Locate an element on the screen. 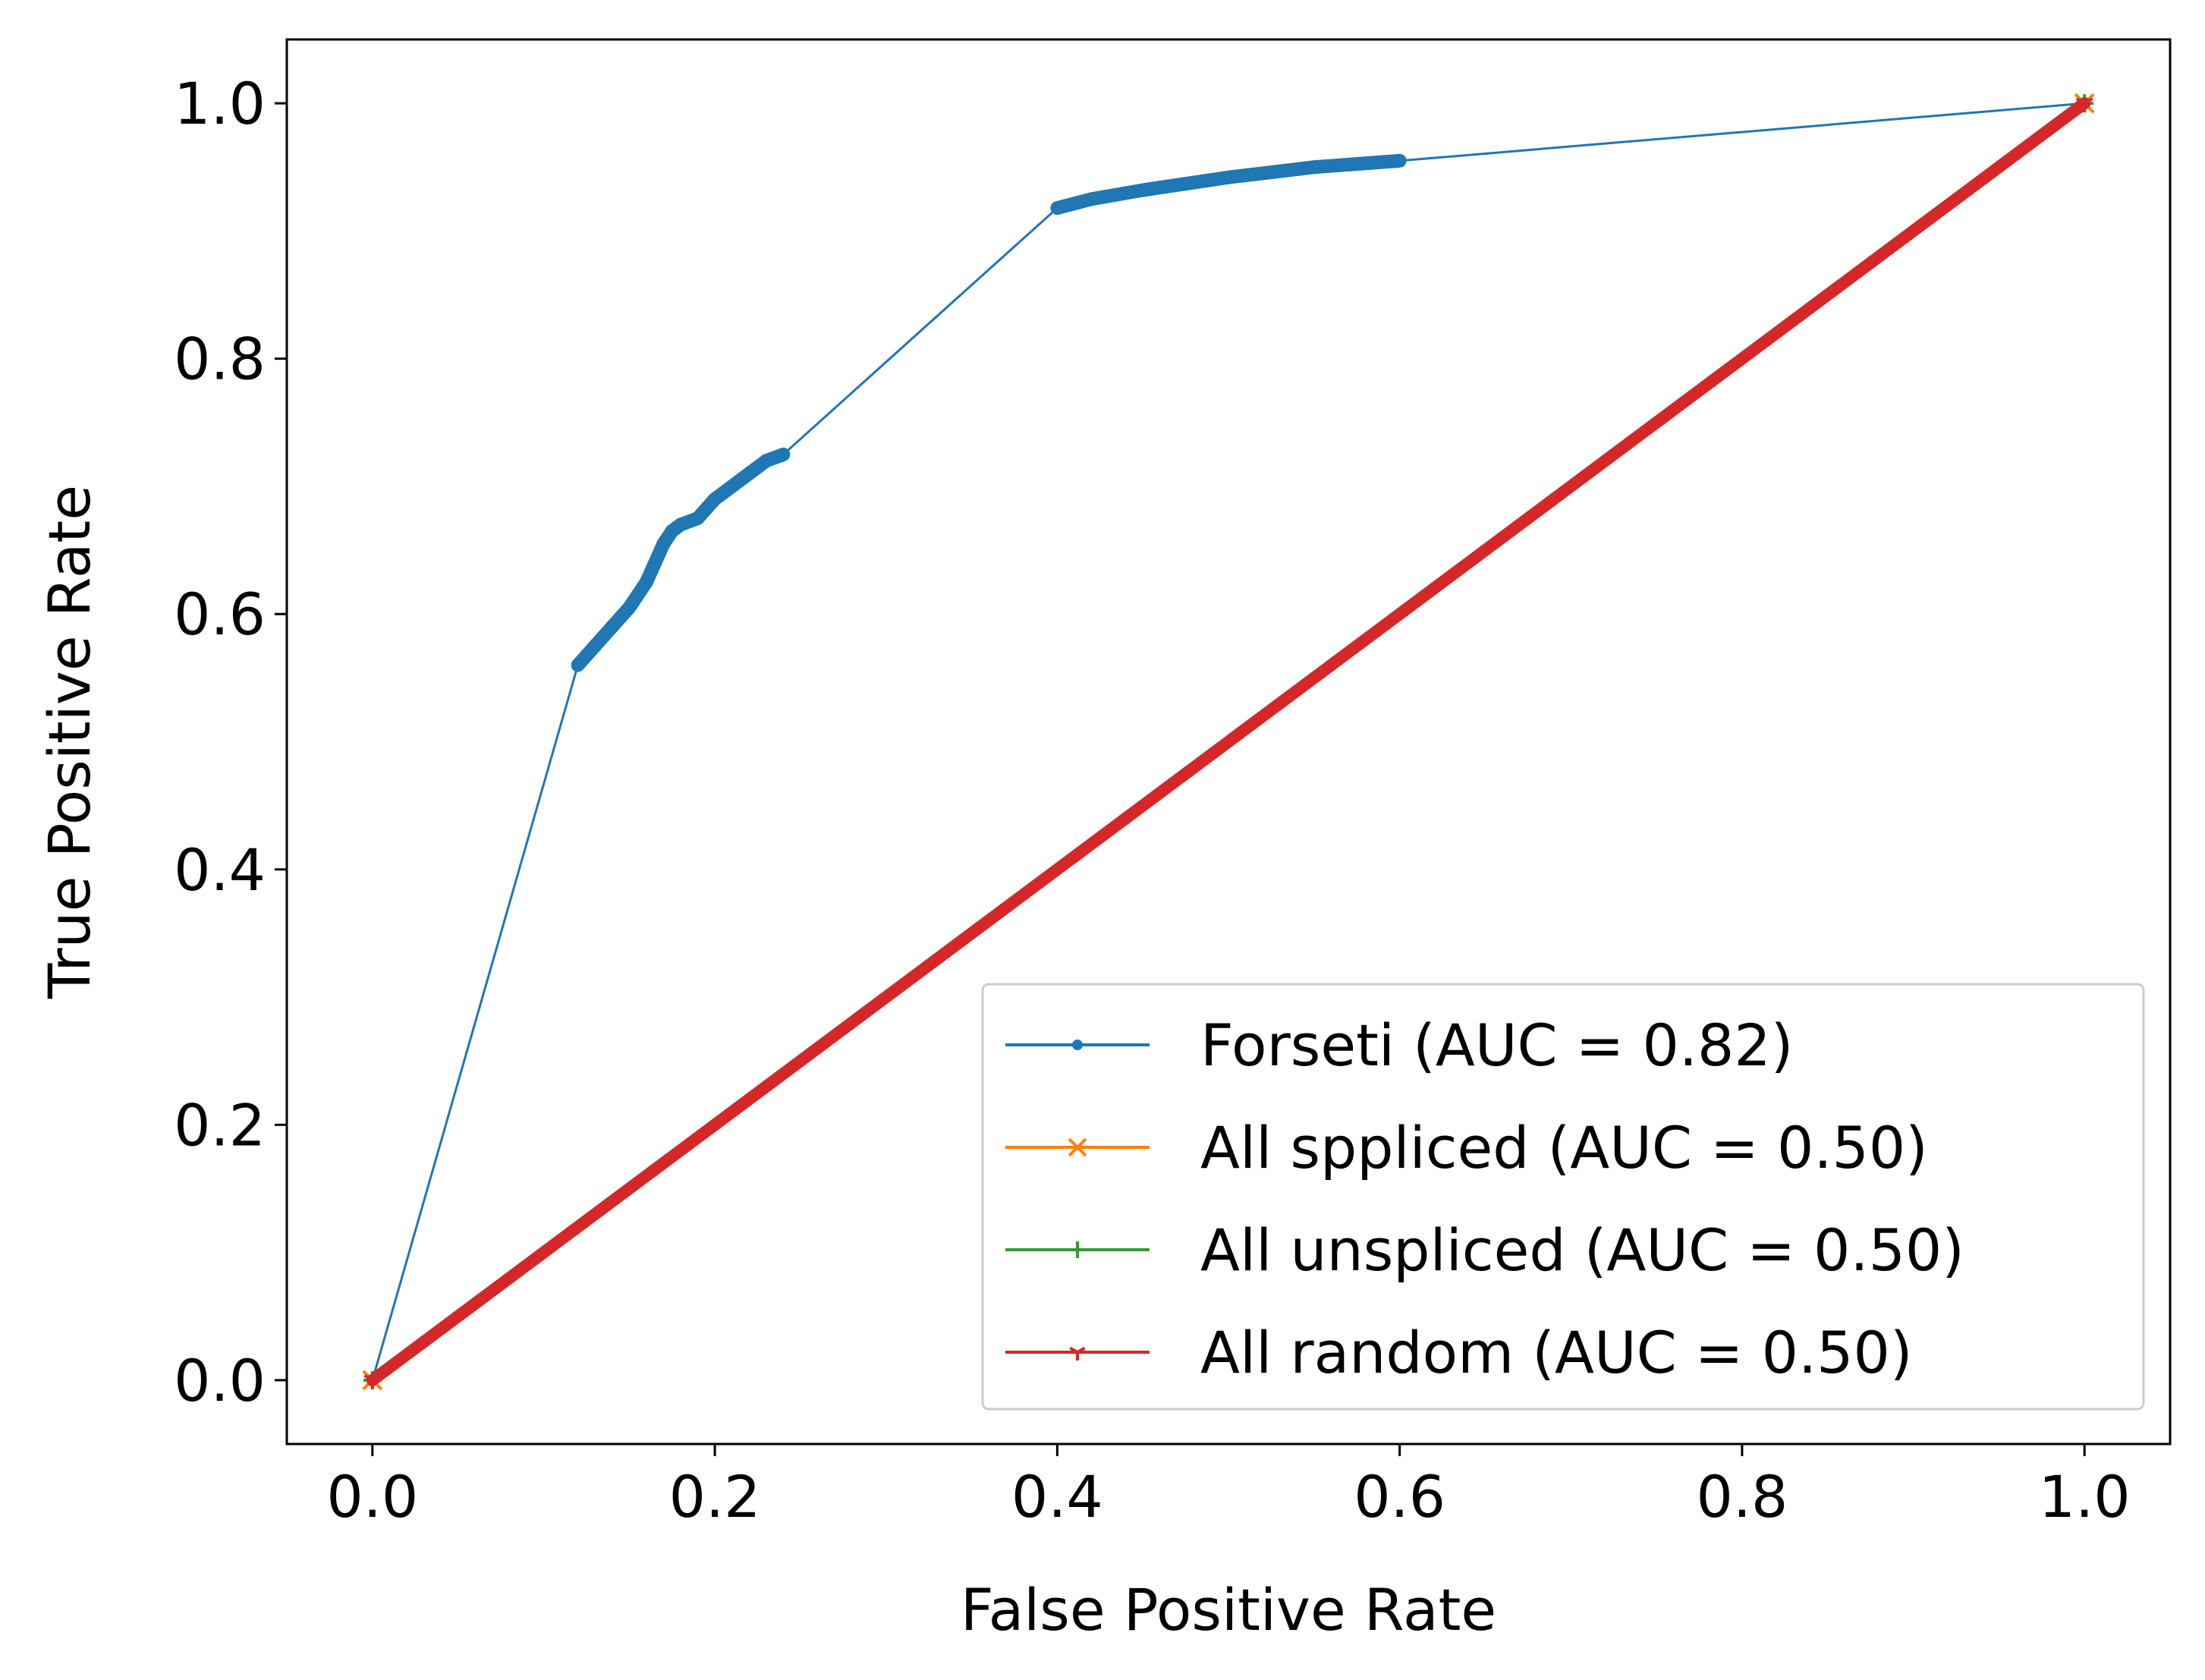  y-tick-label: 0.2 is located at coordinates (220, 1125).